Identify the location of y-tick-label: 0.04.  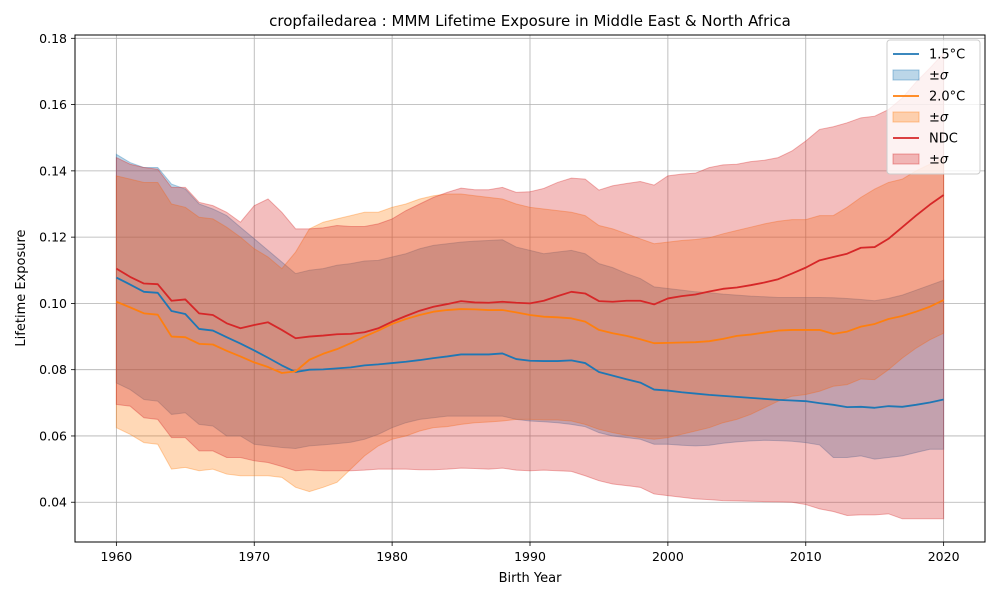
(53, 502).